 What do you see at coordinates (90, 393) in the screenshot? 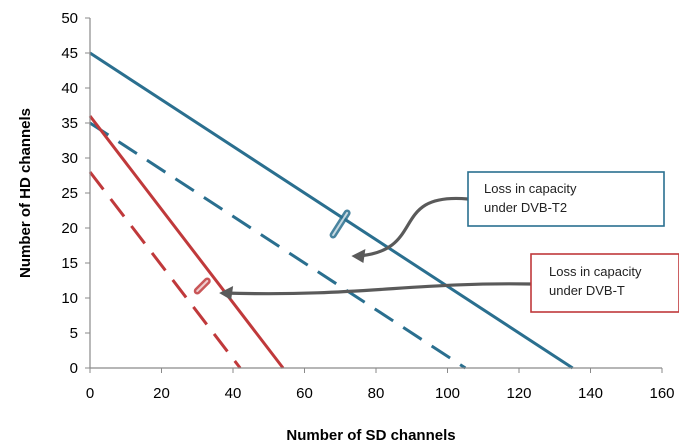
I see `x-tick-label: 0` at bounding box center [90, 393].